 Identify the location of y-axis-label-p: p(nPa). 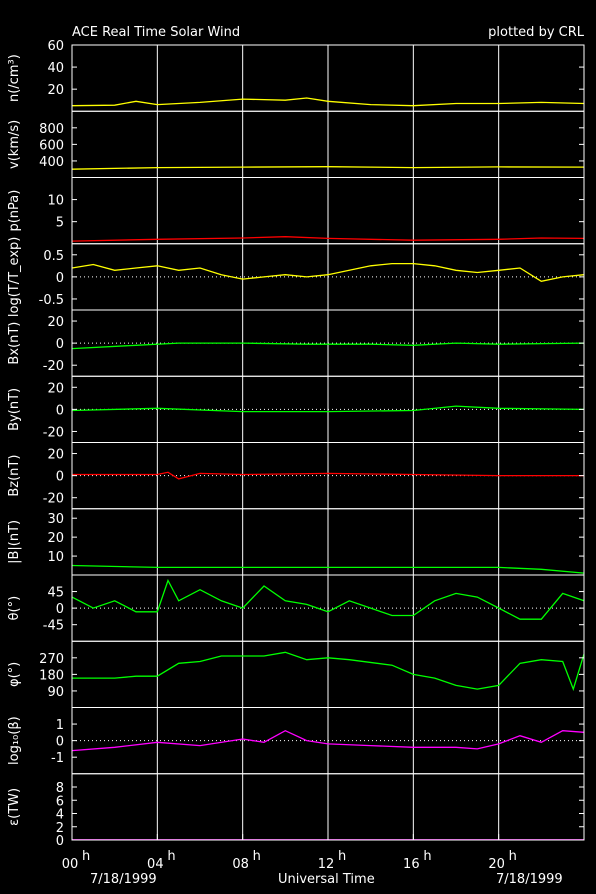
(14, 211).